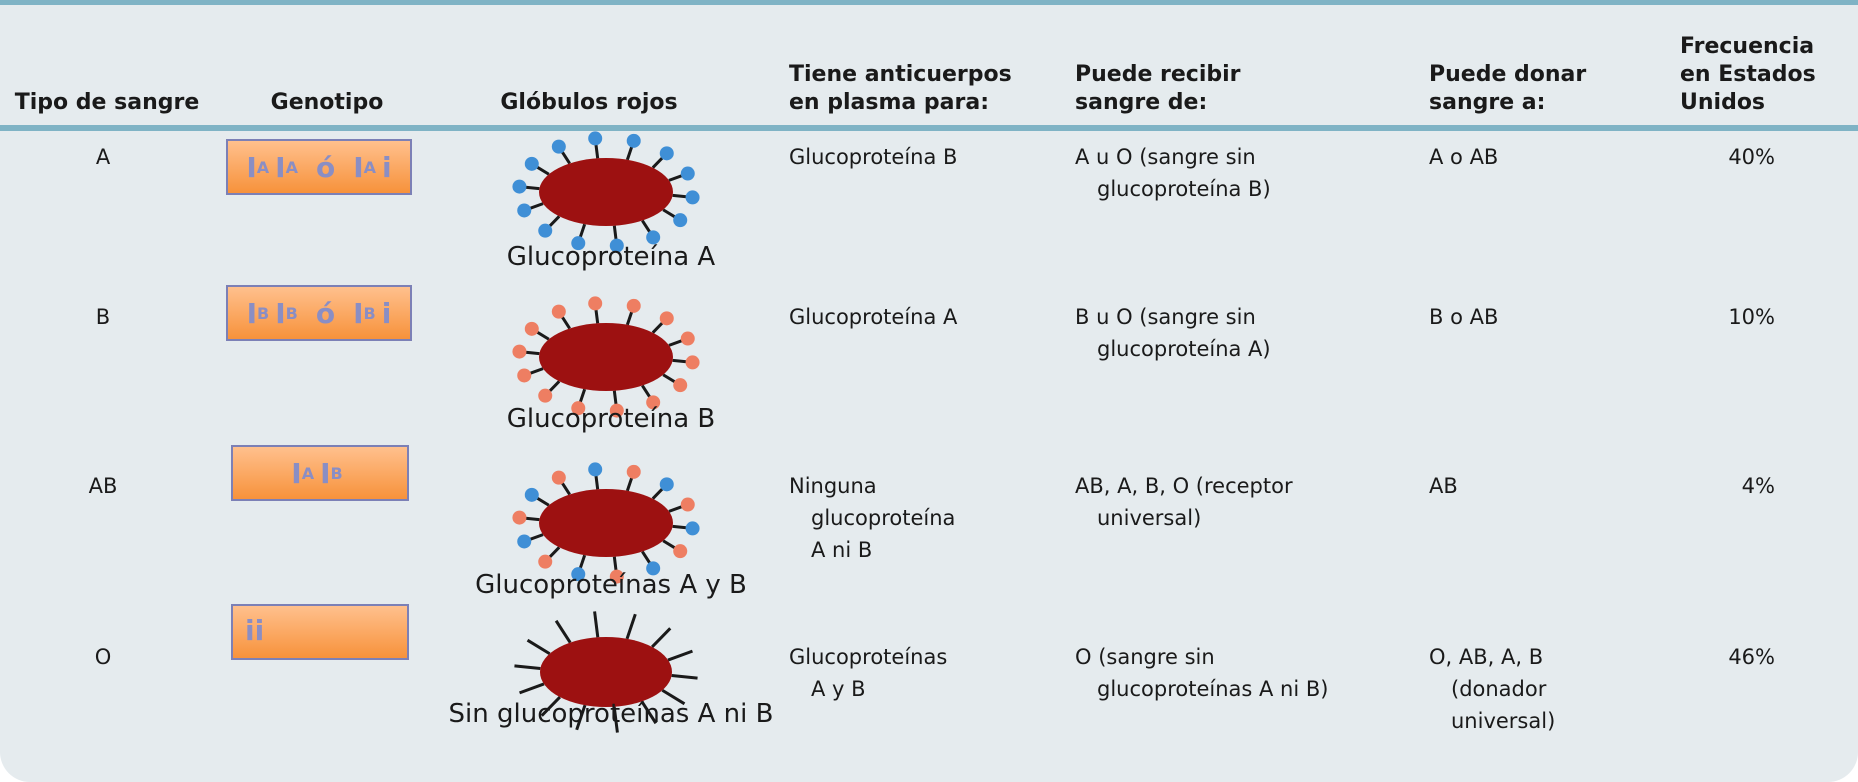 The width and height of the screenshot is (1858, 782). What do you see at coordinates (883, 518) in the screenshot?
I see `antibodies-text: glucoproteína` at bounding box center [883, 518].